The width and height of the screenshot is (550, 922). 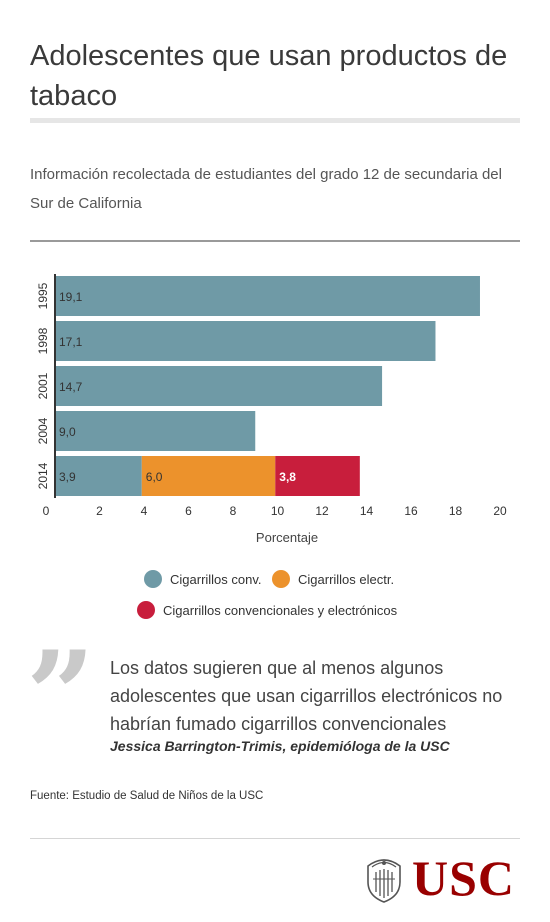 What do you see at coordinates (61, 695) in the screenshot?
I see `quote-mark-icon: ”` at bounding box center [61, 695].